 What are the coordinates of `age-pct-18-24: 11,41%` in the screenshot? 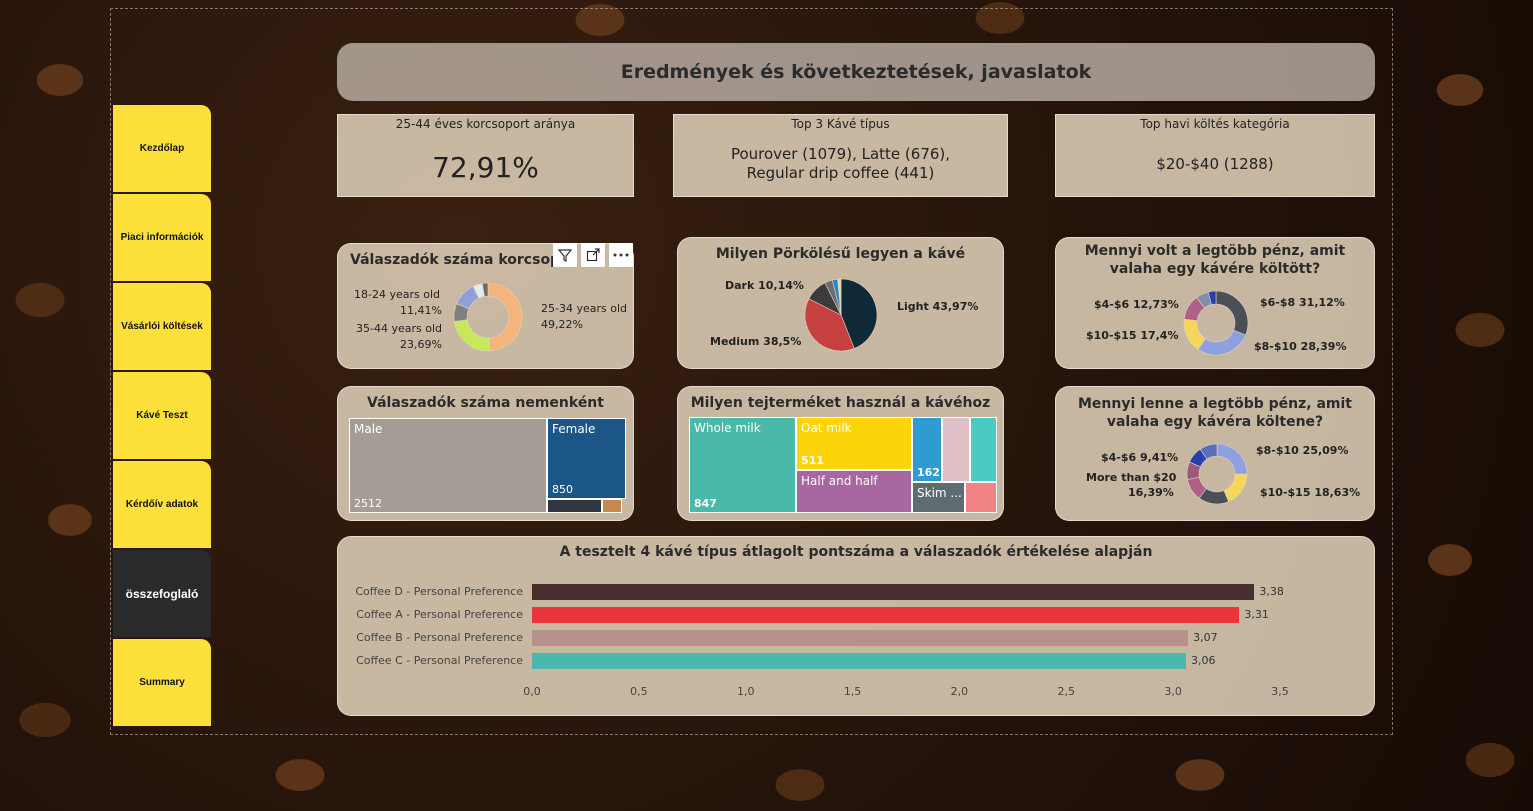 It's located at (421, 310).